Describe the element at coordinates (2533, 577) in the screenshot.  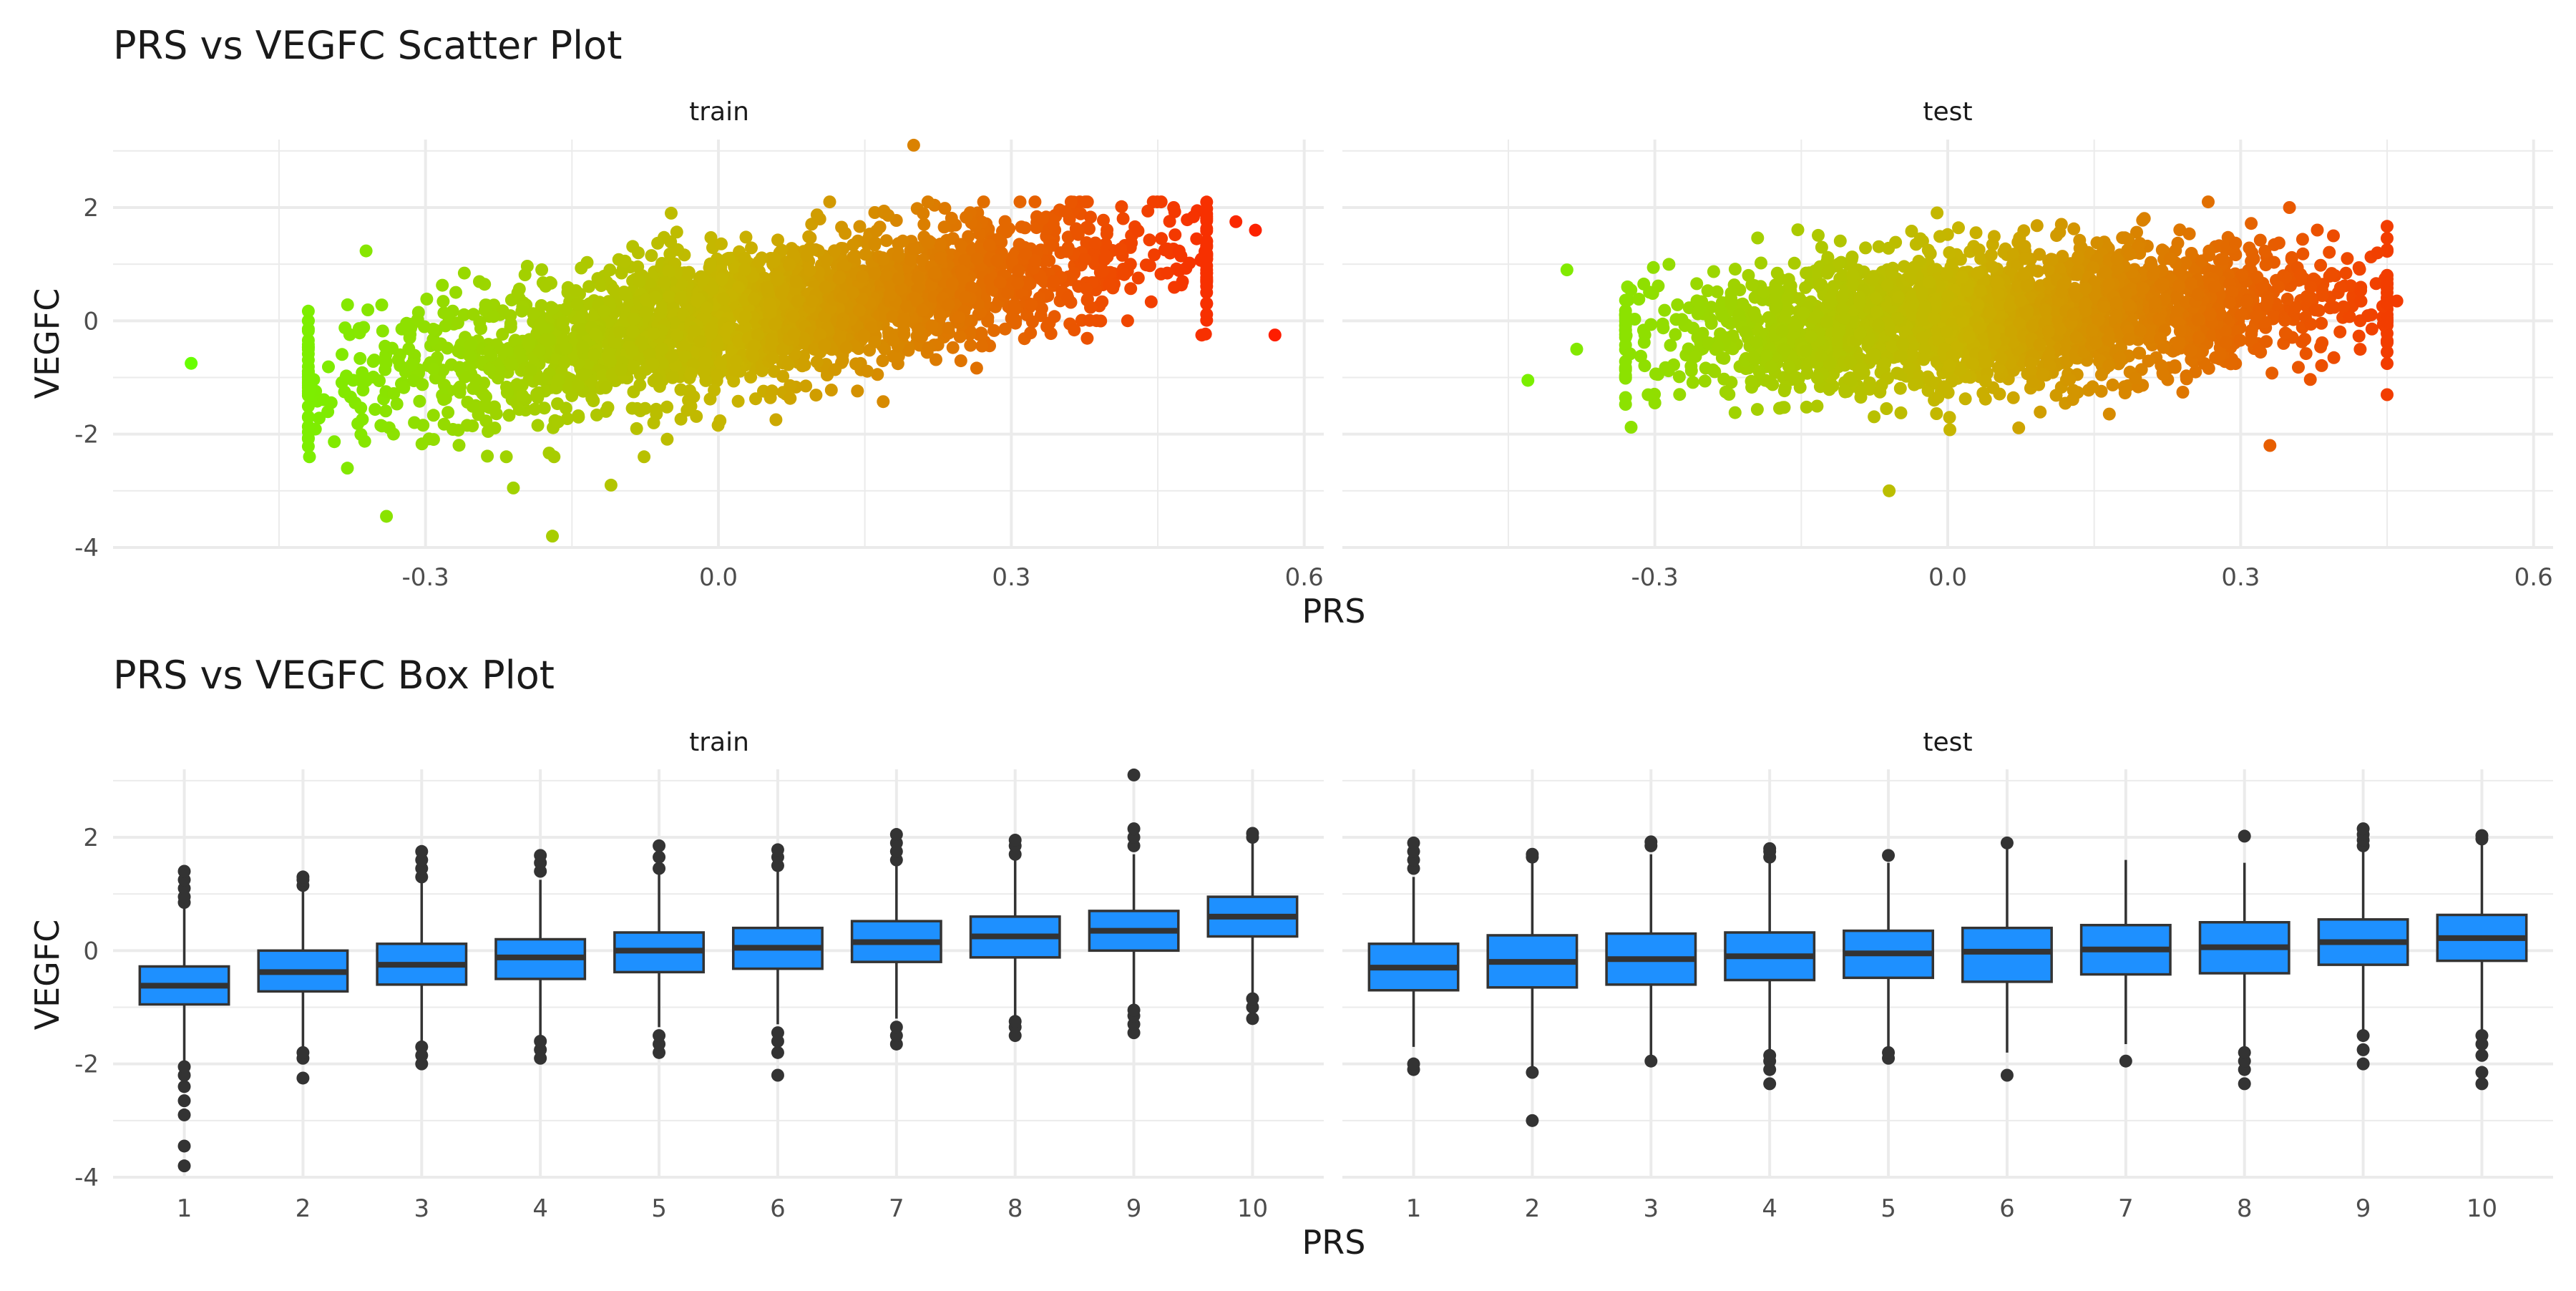
I see `scatter-x-tick-label: 0.6` at that location.